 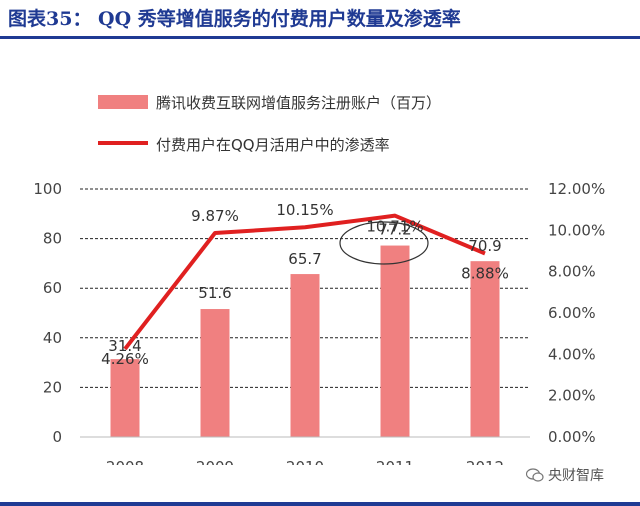 What do you see at coordinates (269, 124) in the screenshot?
I see `legend: 腾讯收费互联网增值服务注册账户（百万） 付费用户在QQ月活用户中的渗透率` at bounding box center [269, 124].